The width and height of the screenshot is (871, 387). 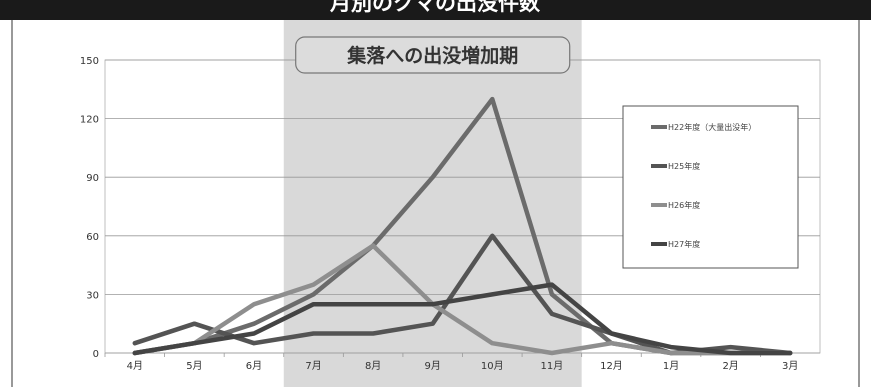 I want to click on highlight-label: 集落への出没増加期, so click(x=433, y=55).